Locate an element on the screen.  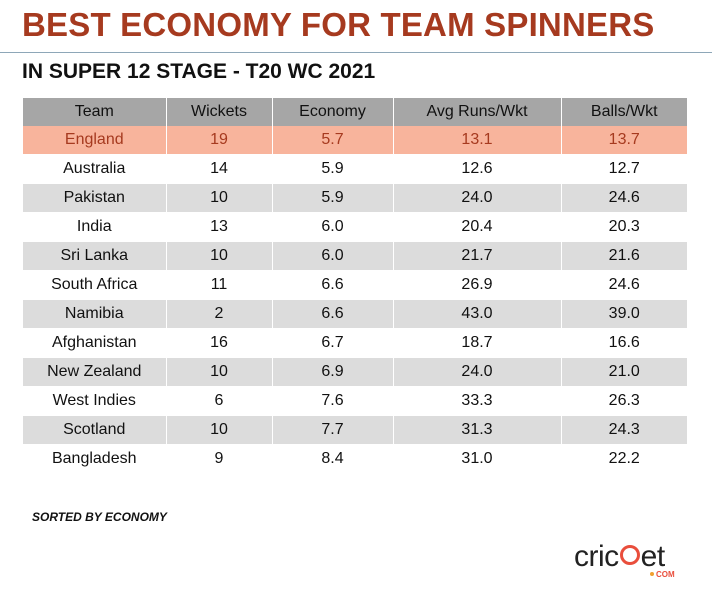
cell-avg-runs-per-wkt: 20.4 is located at coordinates (477, 227).